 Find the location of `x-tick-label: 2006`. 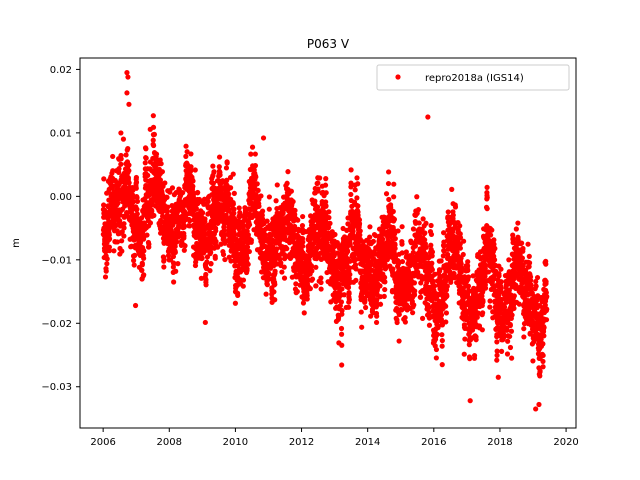

x-tick-label: 2006 is located at coordinates (102, 442).